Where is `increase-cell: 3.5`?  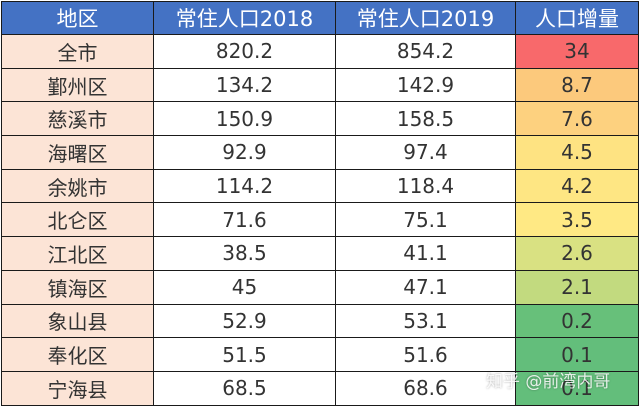
increase-cell: 3.5 is located at coordinates (577, 220).